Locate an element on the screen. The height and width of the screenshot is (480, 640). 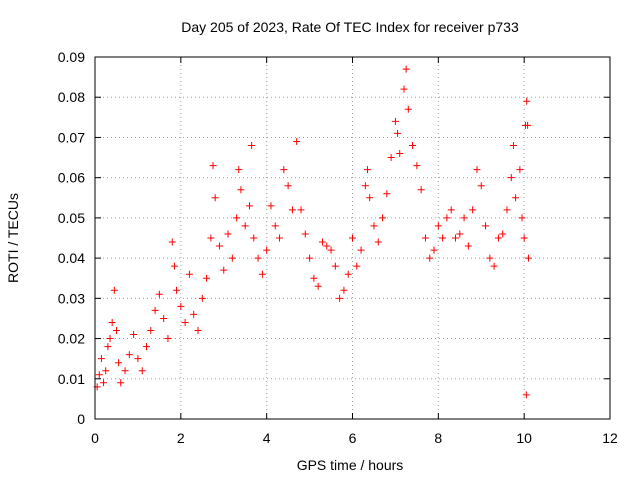
x-tick-label: 10 is located at coordinates (524, 438).